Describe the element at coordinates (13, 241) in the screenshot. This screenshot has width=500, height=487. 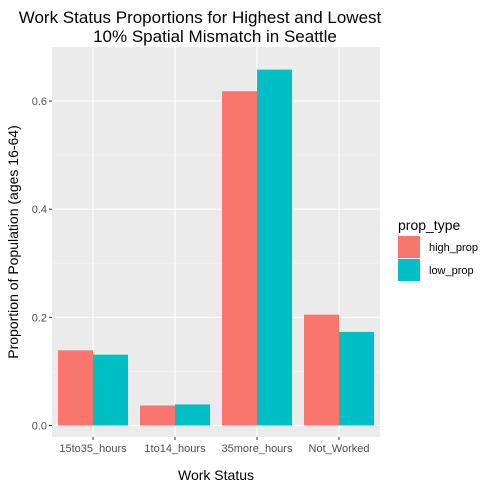
I see `y-axis-title: Proportion of Population (ages 16-64)` at that location.